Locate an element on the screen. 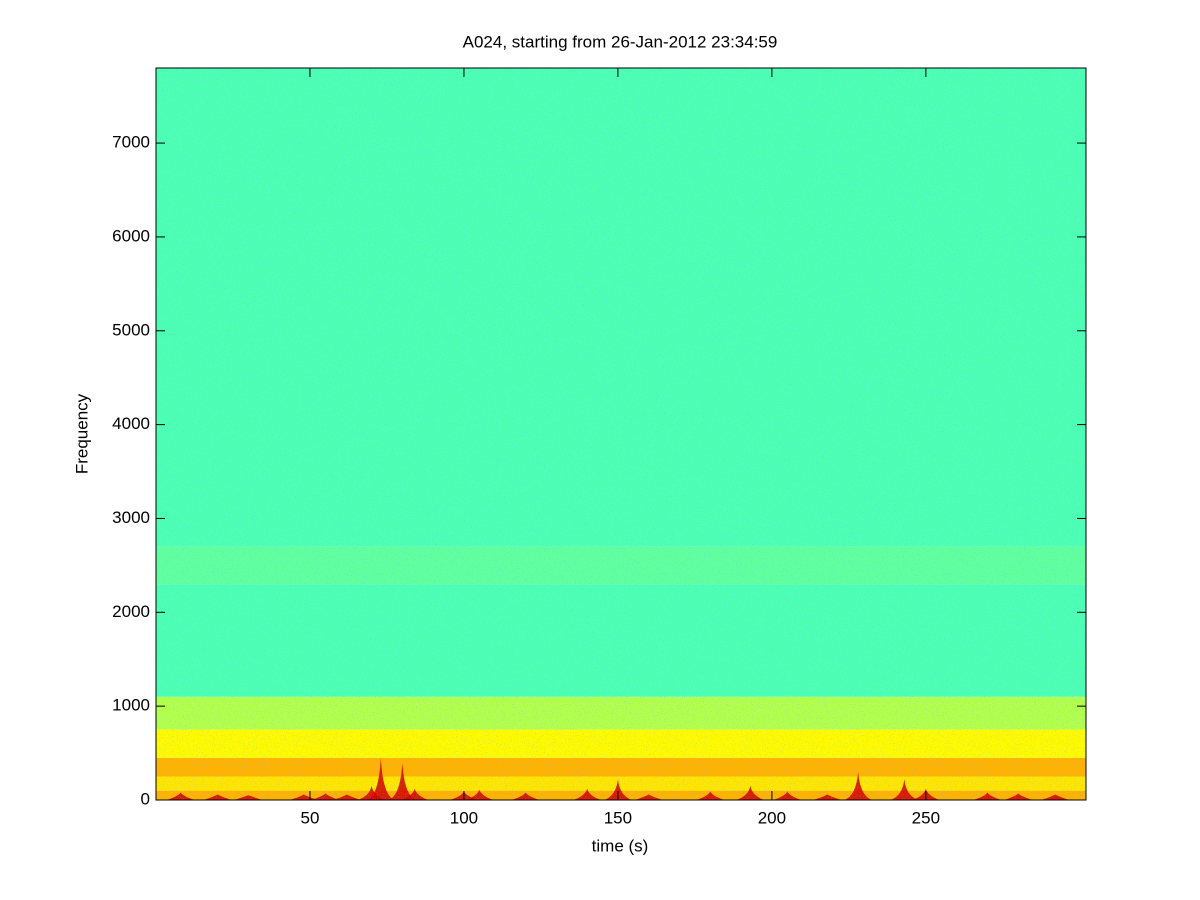 This screenshot has height=900, width=1200. y-axis-label: Frequency is located at coordinates (81, 433).